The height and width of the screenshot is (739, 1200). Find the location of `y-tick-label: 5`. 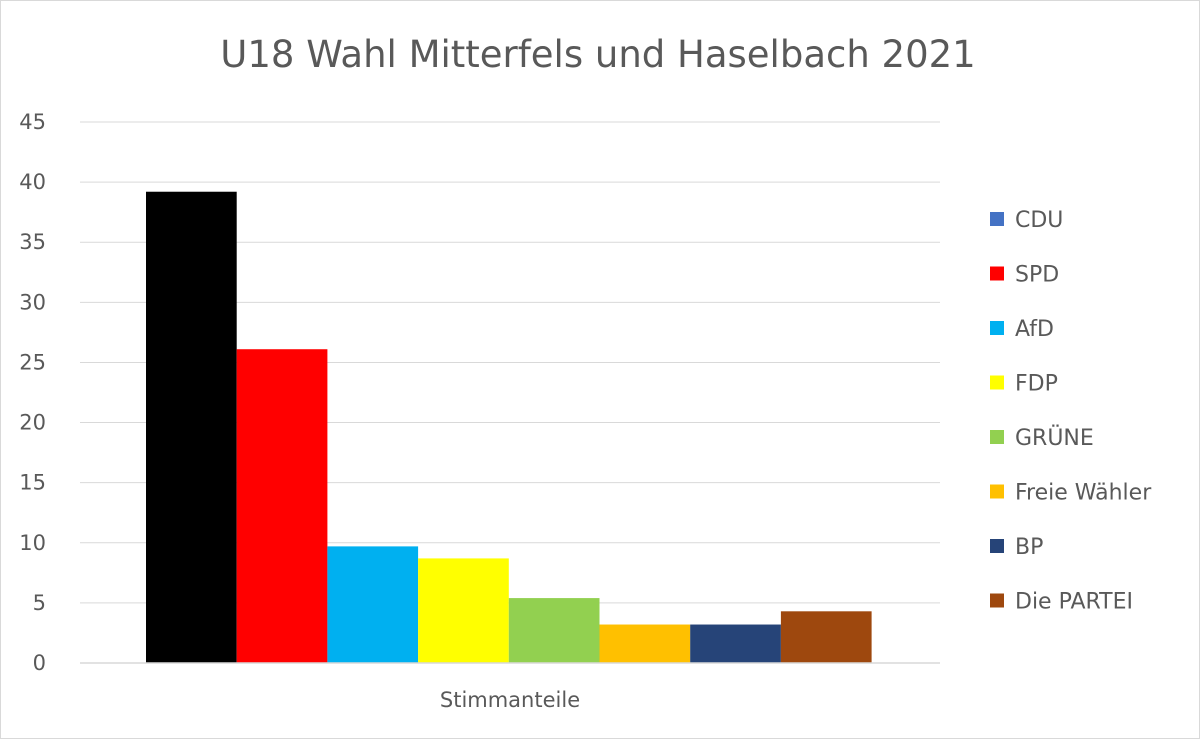

y-tick-label: 5 is located at coordinates (39, 603).